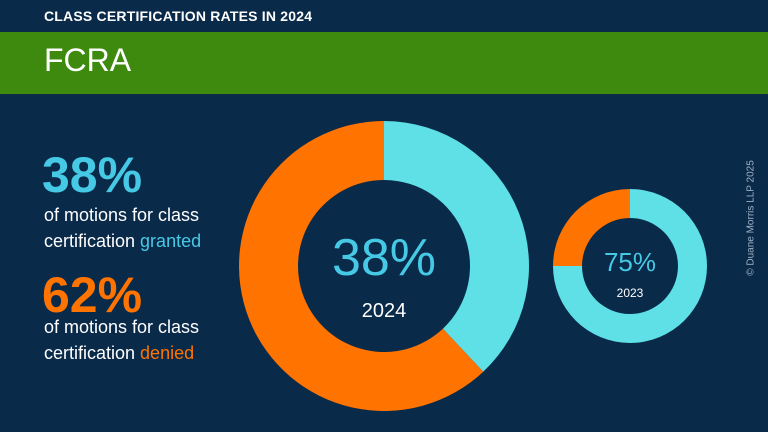 Image resolution: width=768 pixels, height=432 pixels. Describe the element at coordinates (92, 353) in the screenshot. I see `denied-line-2-prefix: certification` at that location.